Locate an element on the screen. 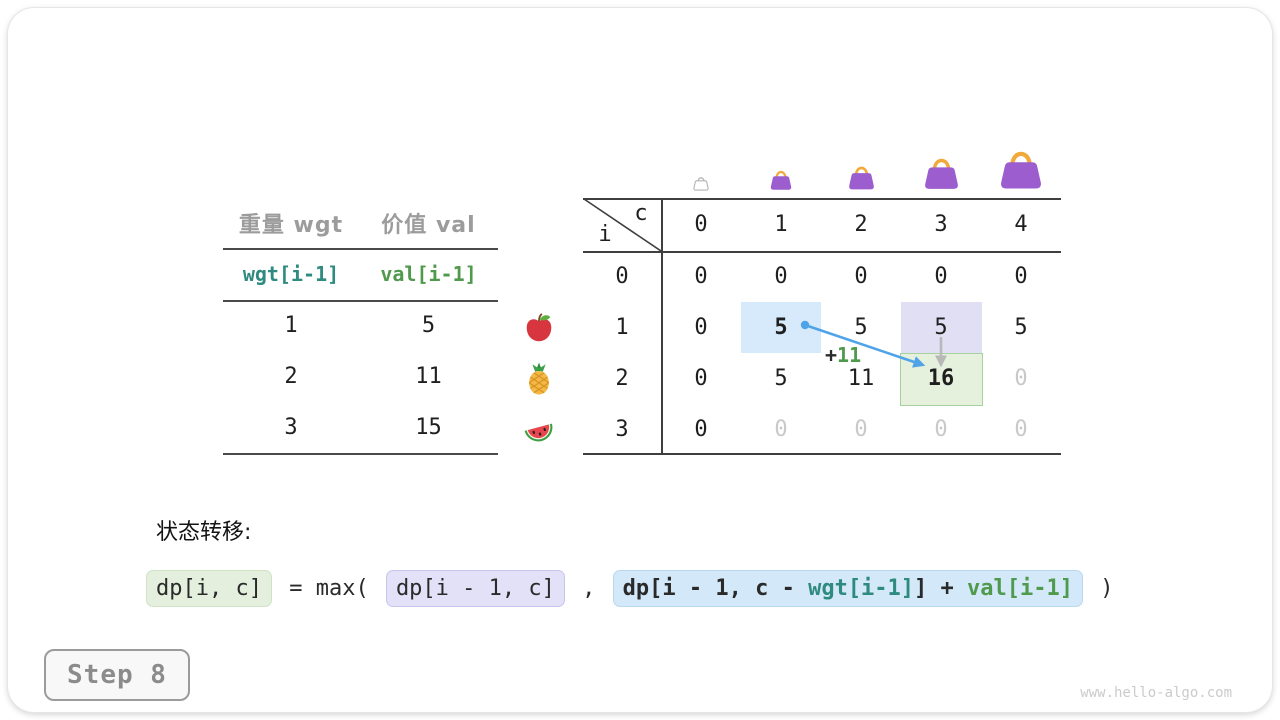  item-value: 5 is located at coordinates (428, 325).